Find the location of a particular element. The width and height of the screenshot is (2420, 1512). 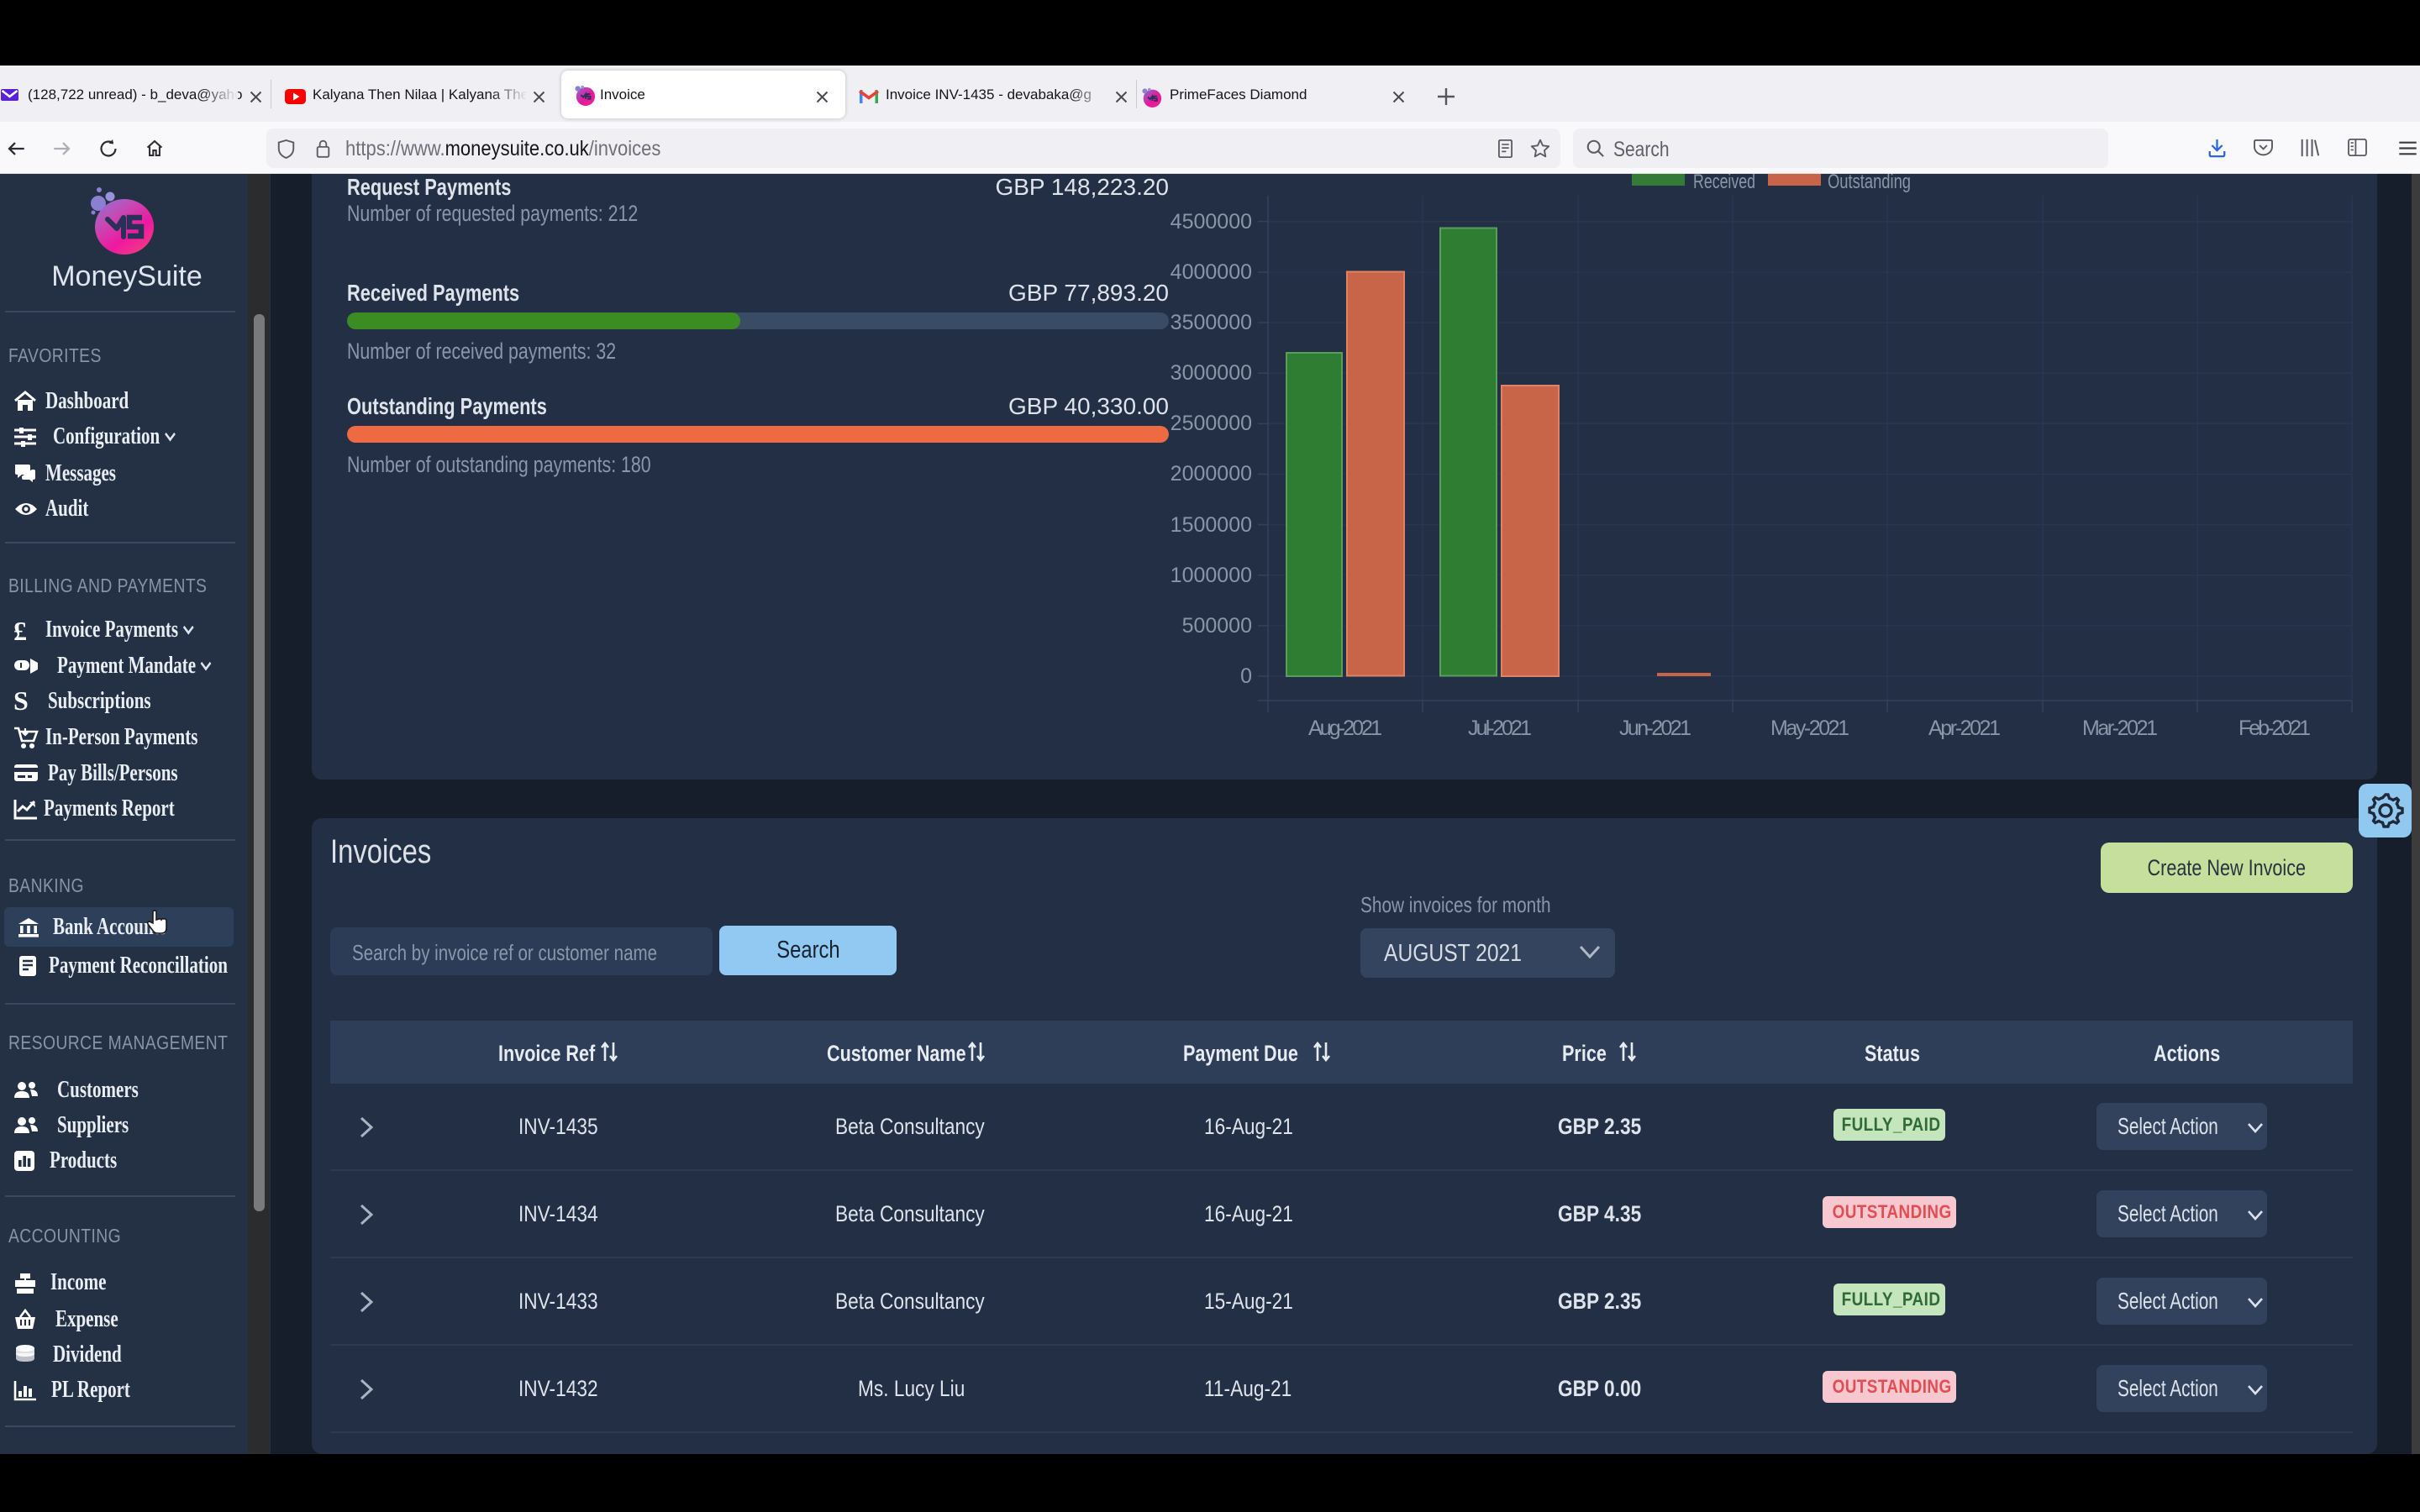

svg-text: 4500000 is located at coordinates (1211, 222).